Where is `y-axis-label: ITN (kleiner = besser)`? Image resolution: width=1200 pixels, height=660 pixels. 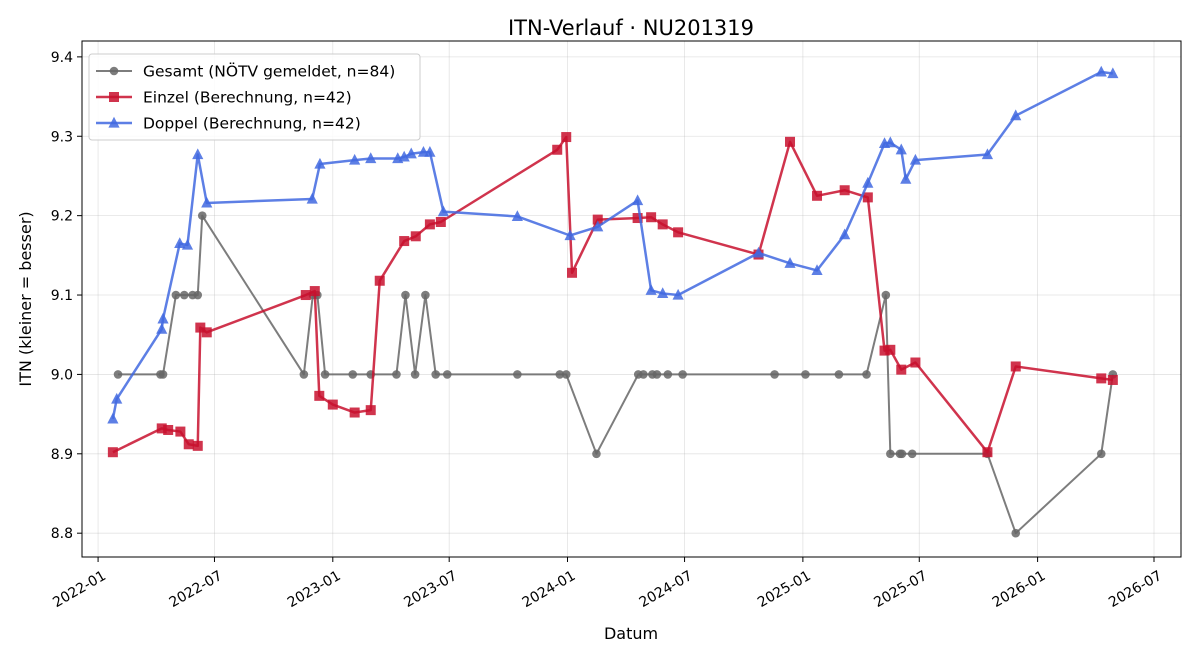
y-axis-label: ITN (kleiner = besser) is located at coordinates (25, 298).